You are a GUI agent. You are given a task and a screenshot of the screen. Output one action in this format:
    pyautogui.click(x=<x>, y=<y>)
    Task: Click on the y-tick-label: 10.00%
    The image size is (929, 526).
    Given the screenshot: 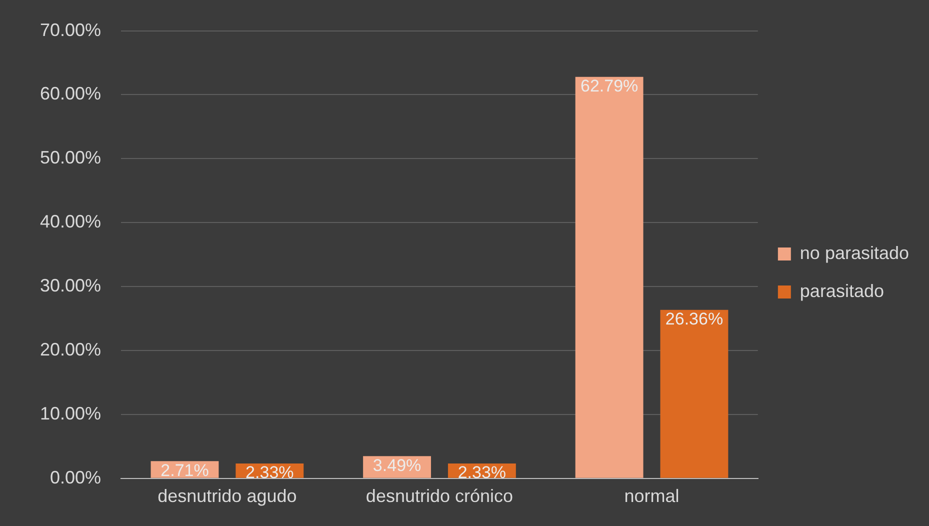 What is the action you would take?
    pyautogui.click(x=71, y=413)
    